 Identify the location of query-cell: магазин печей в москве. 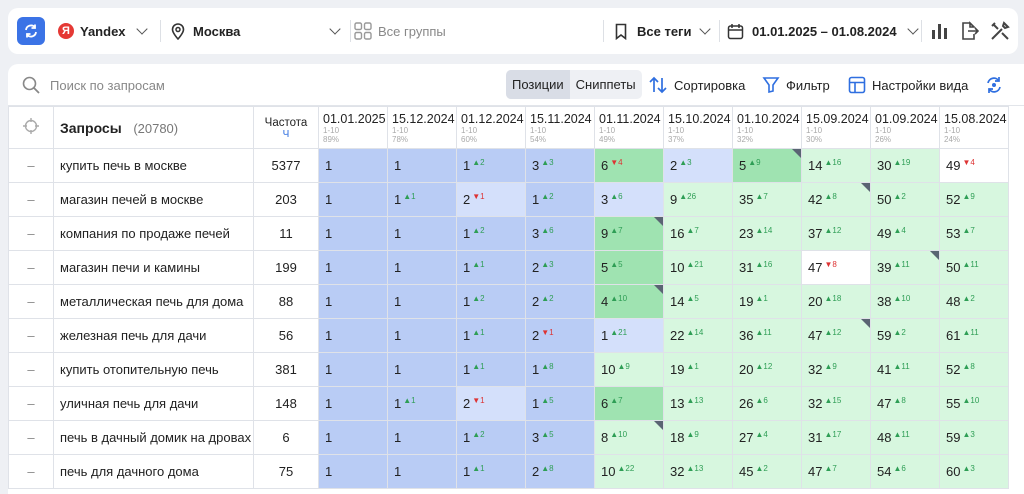
(153, 199).